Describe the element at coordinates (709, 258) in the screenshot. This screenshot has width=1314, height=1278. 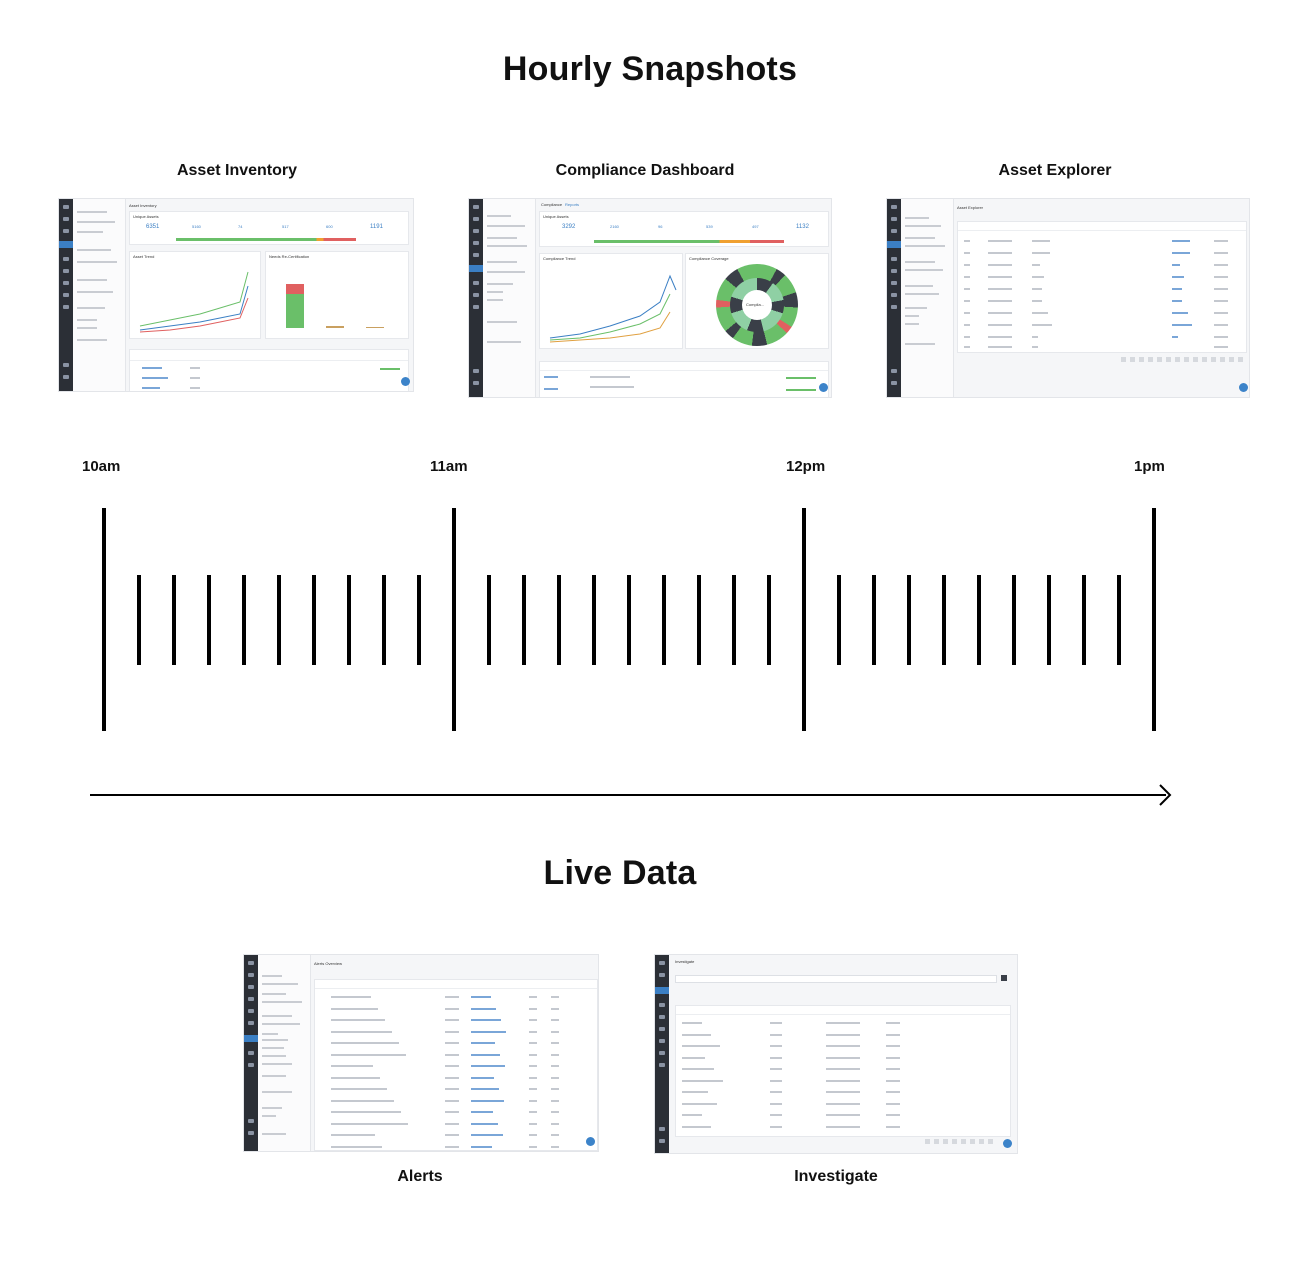
I see `compliance-coverage-title: Compliance Coverage` at that location.